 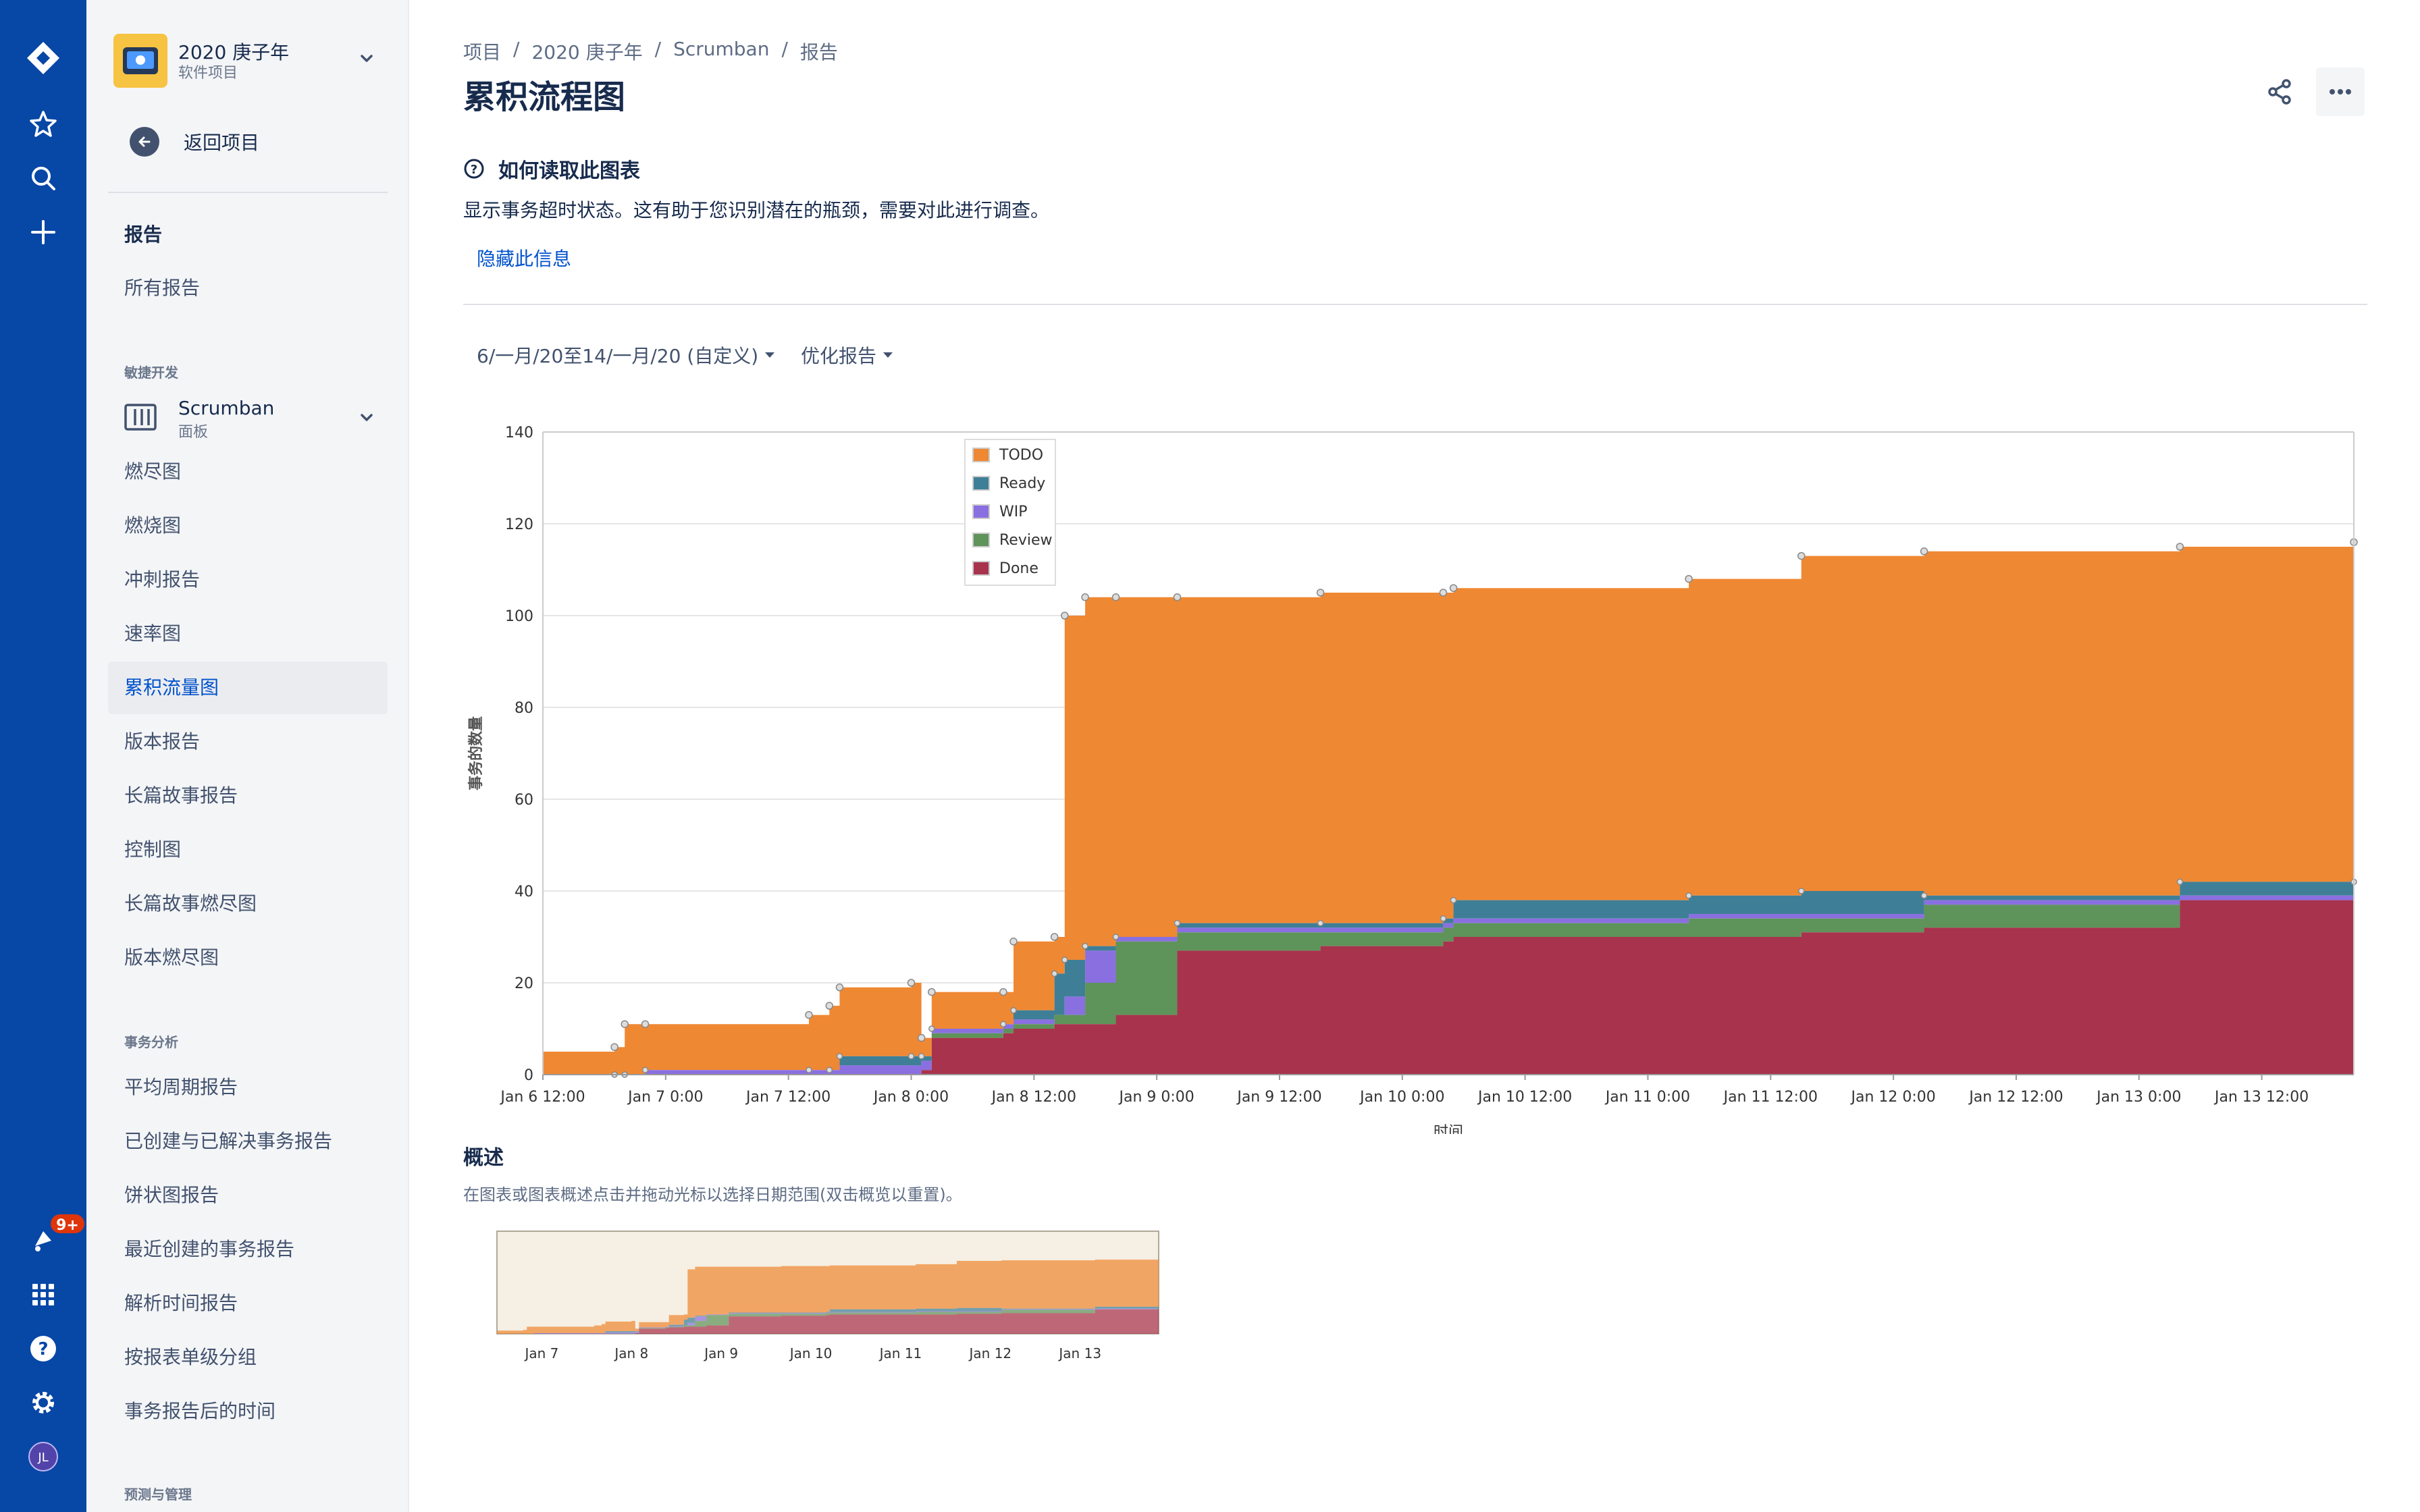 What do you see at coordinates (540, 1353) in the screenshot?
I see `overview-tick-label: Jan 7` at bounding box center [540, 1353].